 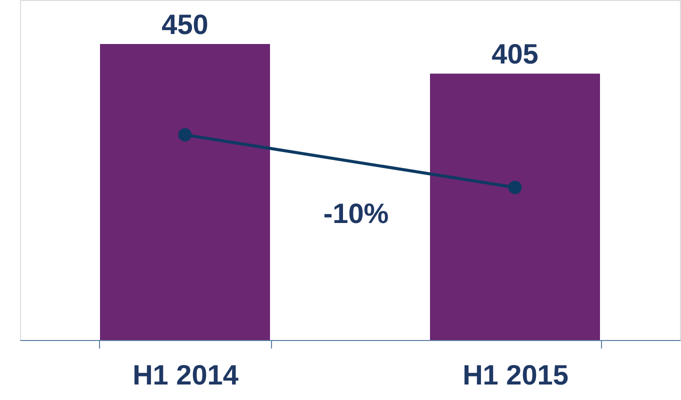 What do you see at coordinates (356, 213) in the screenshot?
I see `annotation: -10%` at bounding box center [356, 213].